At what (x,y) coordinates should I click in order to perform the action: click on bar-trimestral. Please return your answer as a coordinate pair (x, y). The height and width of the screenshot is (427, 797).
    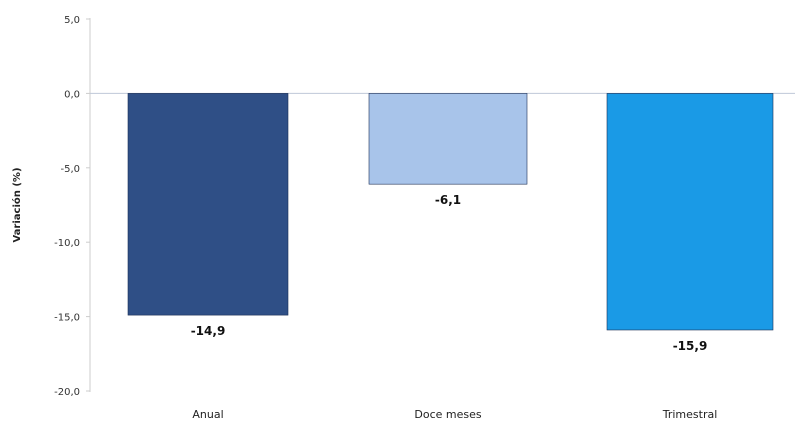
    Looking at the image, I should click on (690, 212).